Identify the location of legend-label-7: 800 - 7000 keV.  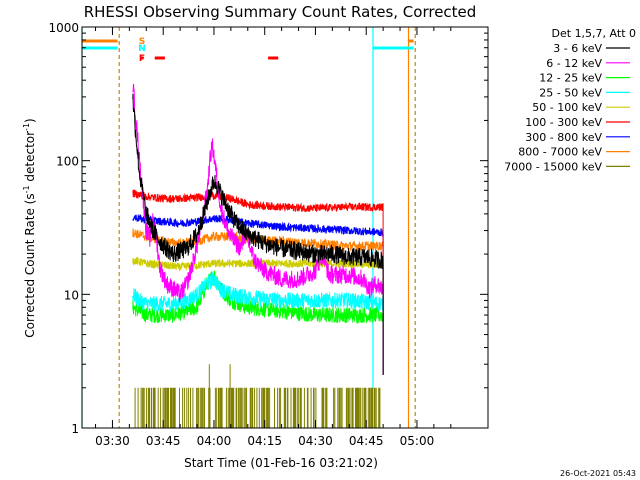
(560, 152).